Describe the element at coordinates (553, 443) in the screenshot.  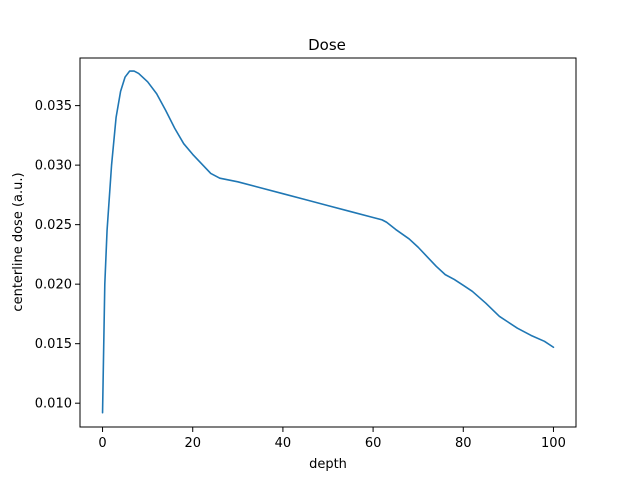
I see `x-tick-label: 100` at that location.